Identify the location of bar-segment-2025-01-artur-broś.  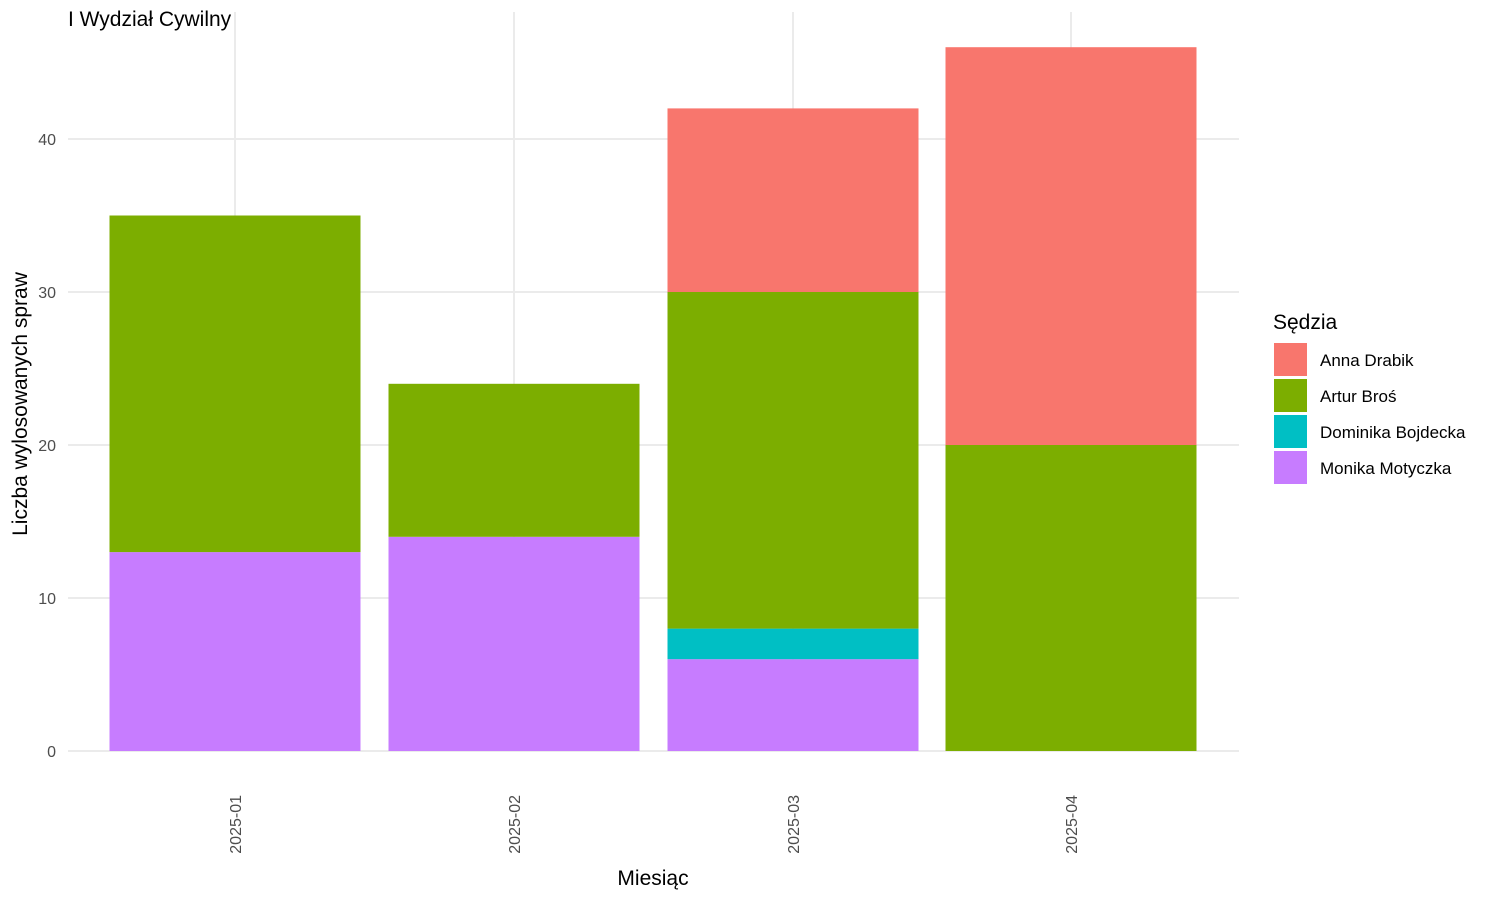
(235, 384).